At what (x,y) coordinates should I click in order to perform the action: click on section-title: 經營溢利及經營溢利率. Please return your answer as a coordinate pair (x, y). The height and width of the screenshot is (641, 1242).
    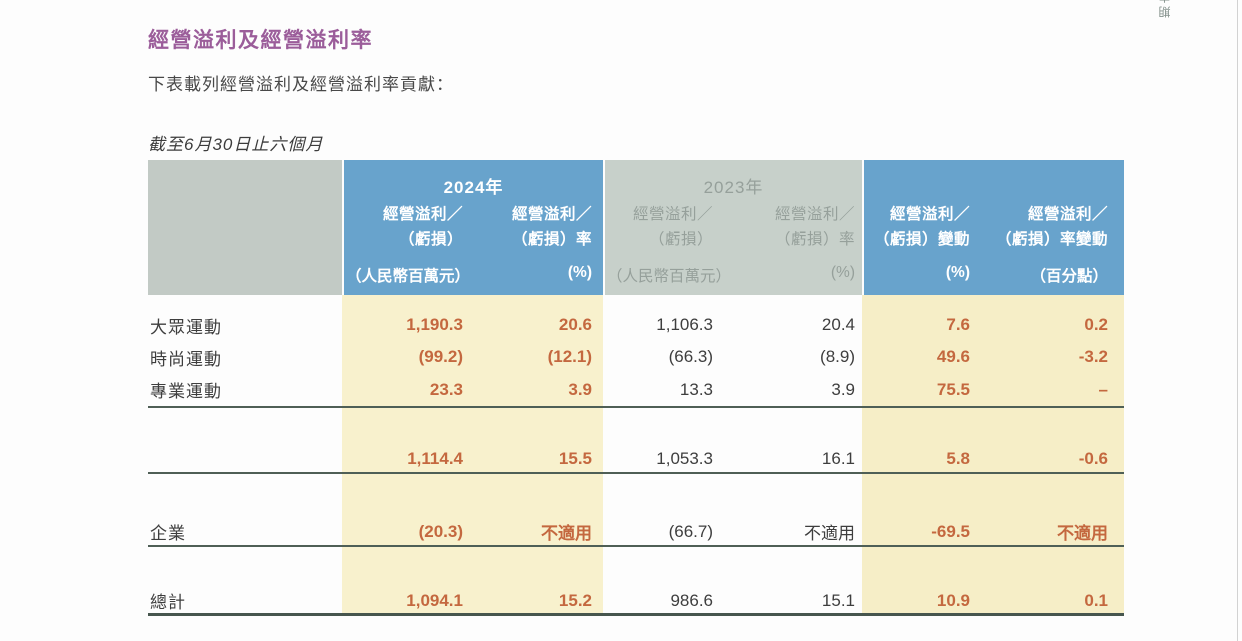
    Looking at the image, I should click on (260, 40).